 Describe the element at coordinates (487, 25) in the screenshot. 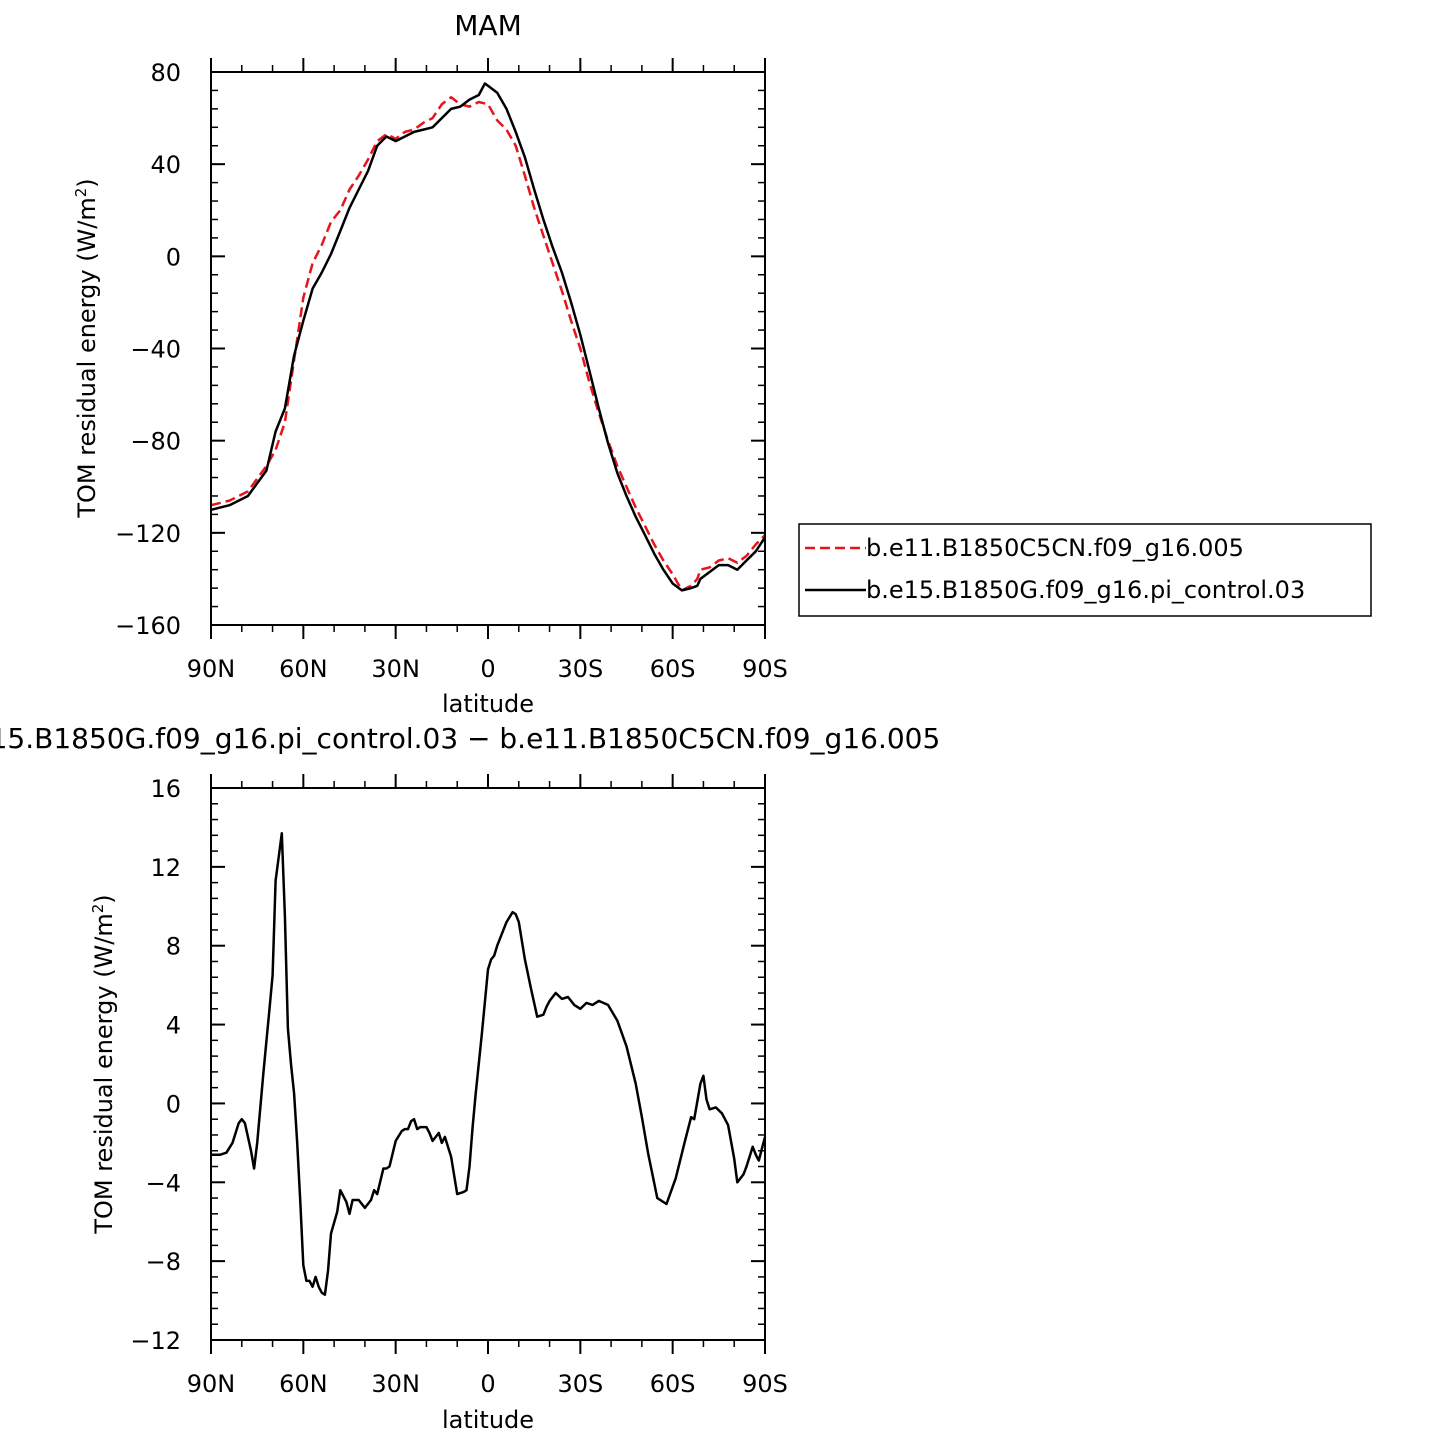

I see `top-chart-title: MAM` at that location.